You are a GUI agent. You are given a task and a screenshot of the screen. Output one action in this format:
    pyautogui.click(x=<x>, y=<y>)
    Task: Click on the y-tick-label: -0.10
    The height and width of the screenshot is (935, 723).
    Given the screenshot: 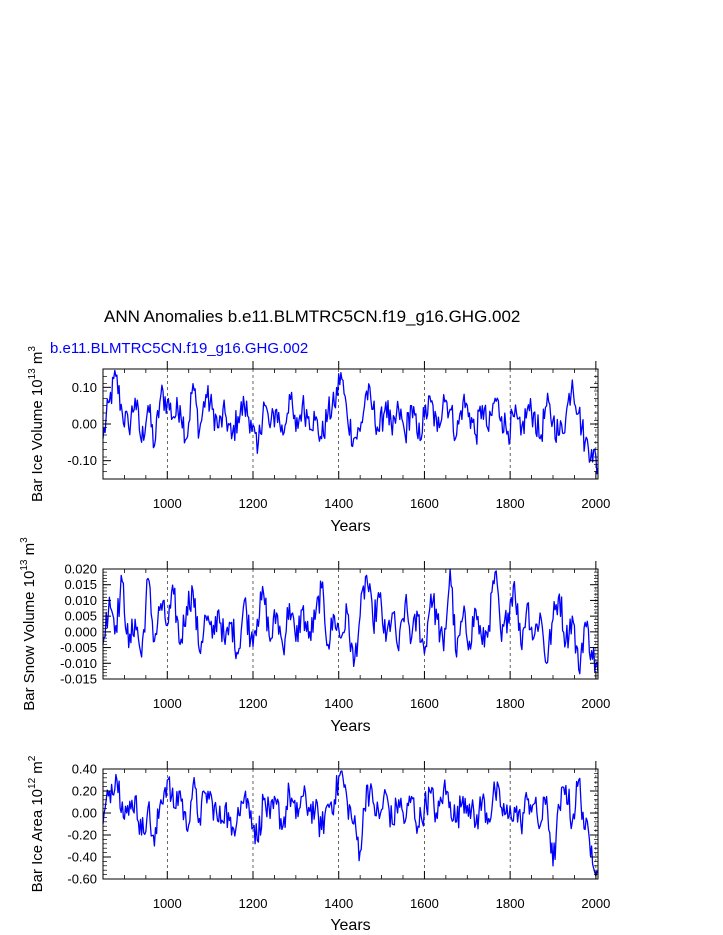 What is the action you would take?
    pyautogui.click(x=82, y=460)
    